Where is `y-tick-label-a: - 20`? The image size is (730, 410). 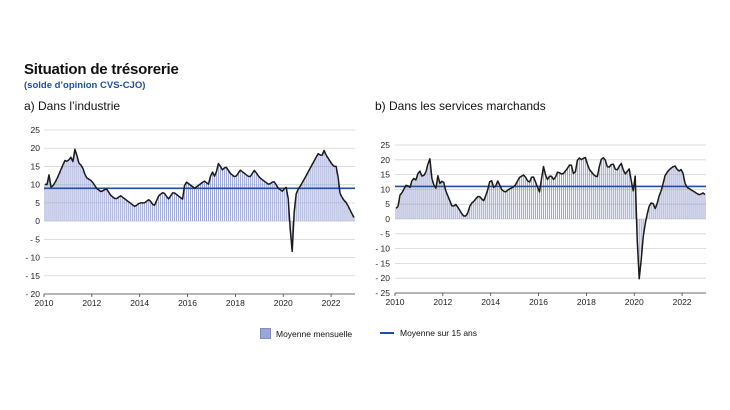
y-tick-label-a: - 20 is located at coordinates (32, 294).